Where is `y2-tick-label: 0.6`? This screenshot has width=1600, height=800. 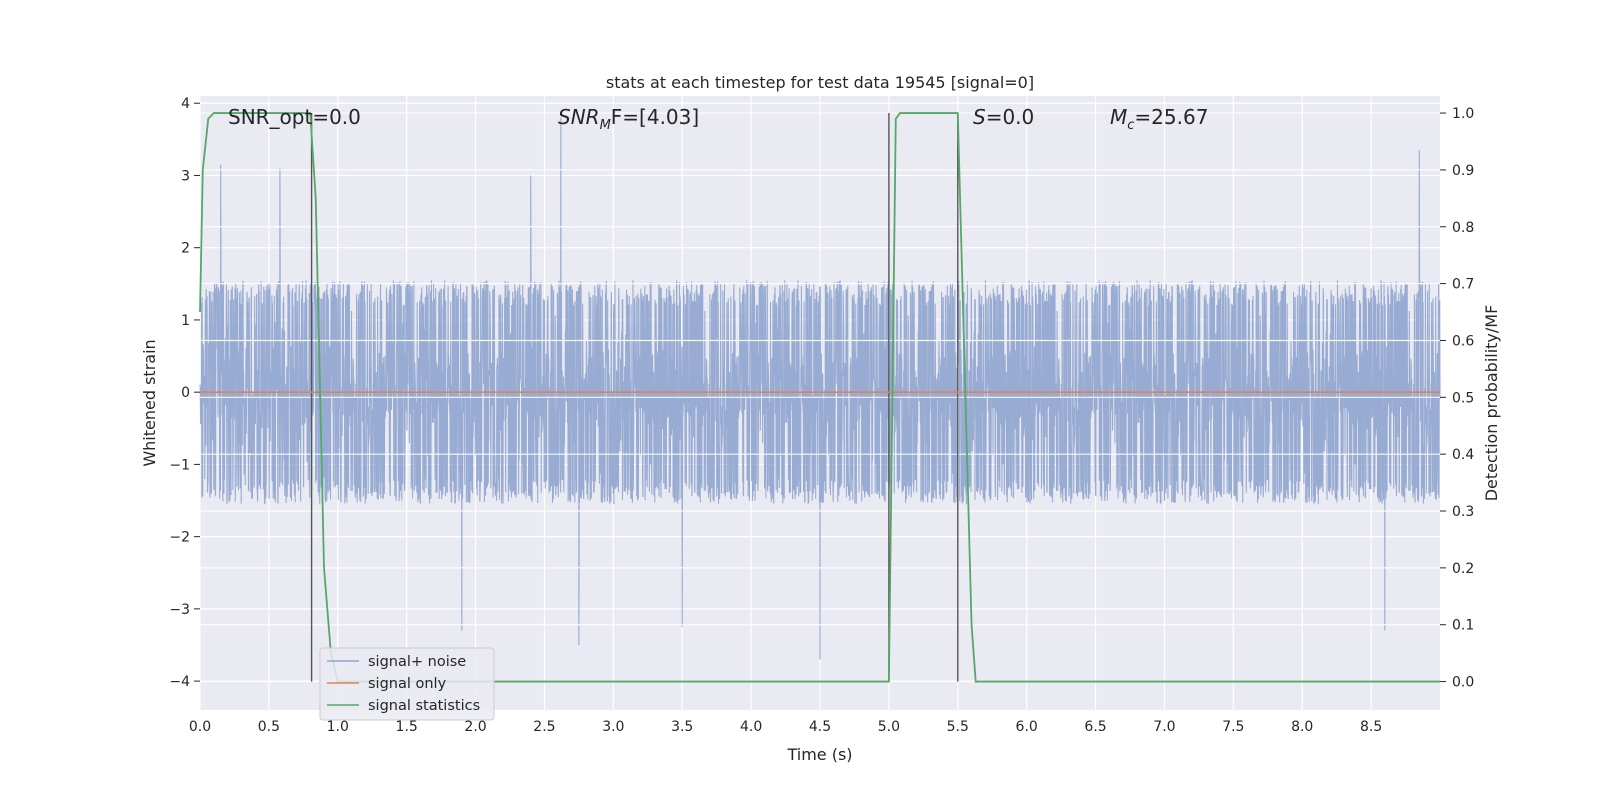
y2-tick-label: 0.6 is located at coordinates (1463, 341).